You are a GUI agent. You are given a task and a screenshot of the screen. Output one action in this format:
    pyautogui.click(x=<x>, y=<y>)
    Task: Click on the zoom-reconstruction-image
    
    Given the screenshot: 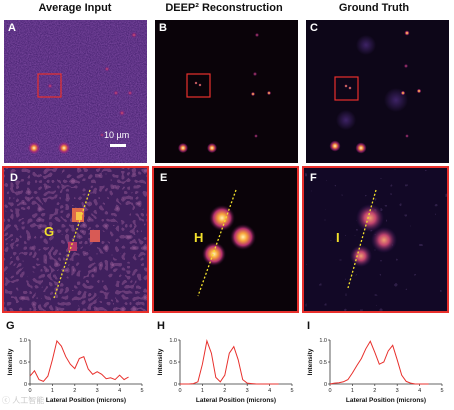 What is the action you would take?
    pyautogui.click(x=225, y=239)
    